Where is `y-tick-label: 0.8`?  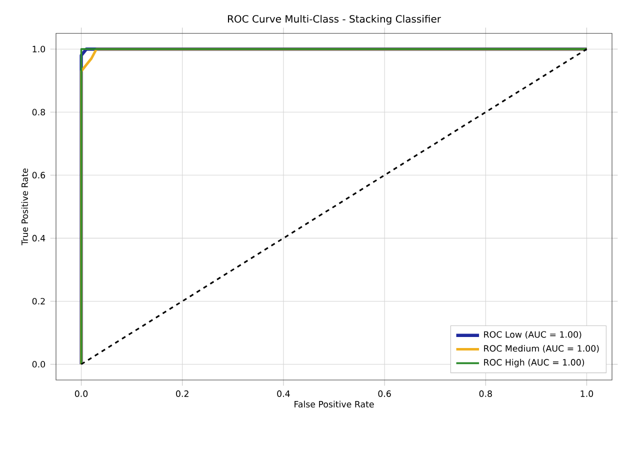 y-tick-label: 0.8 is located at coordinates (39, 112).